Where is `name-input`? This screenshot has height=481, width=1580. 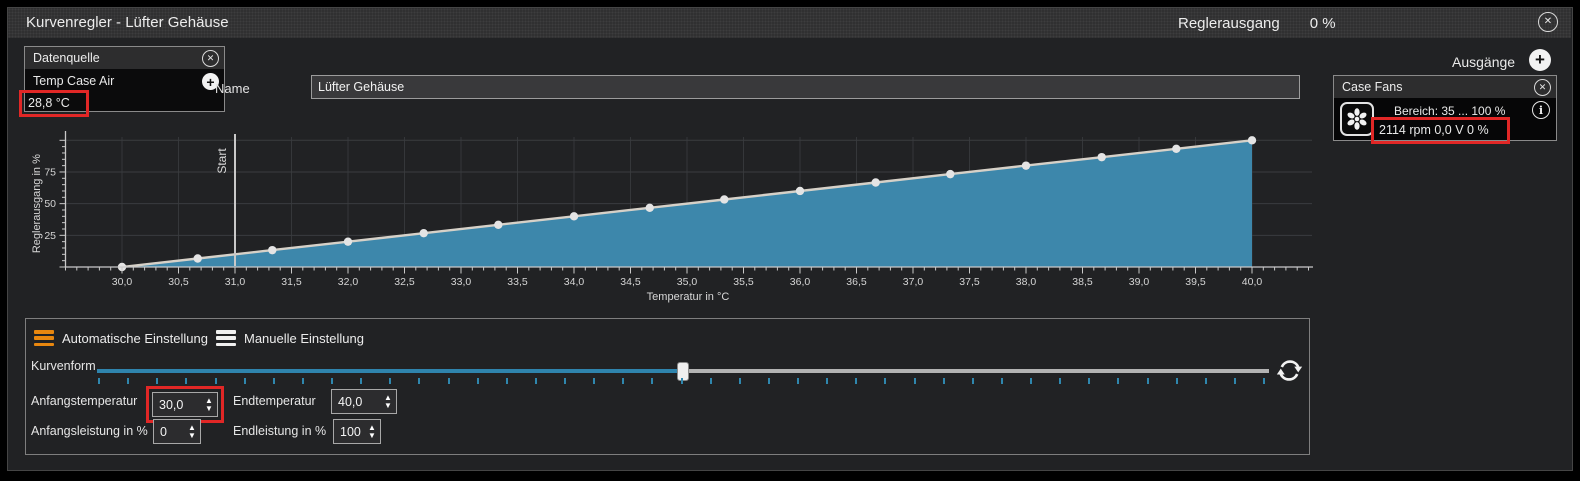
name-input is located at coordinates (805, 87).